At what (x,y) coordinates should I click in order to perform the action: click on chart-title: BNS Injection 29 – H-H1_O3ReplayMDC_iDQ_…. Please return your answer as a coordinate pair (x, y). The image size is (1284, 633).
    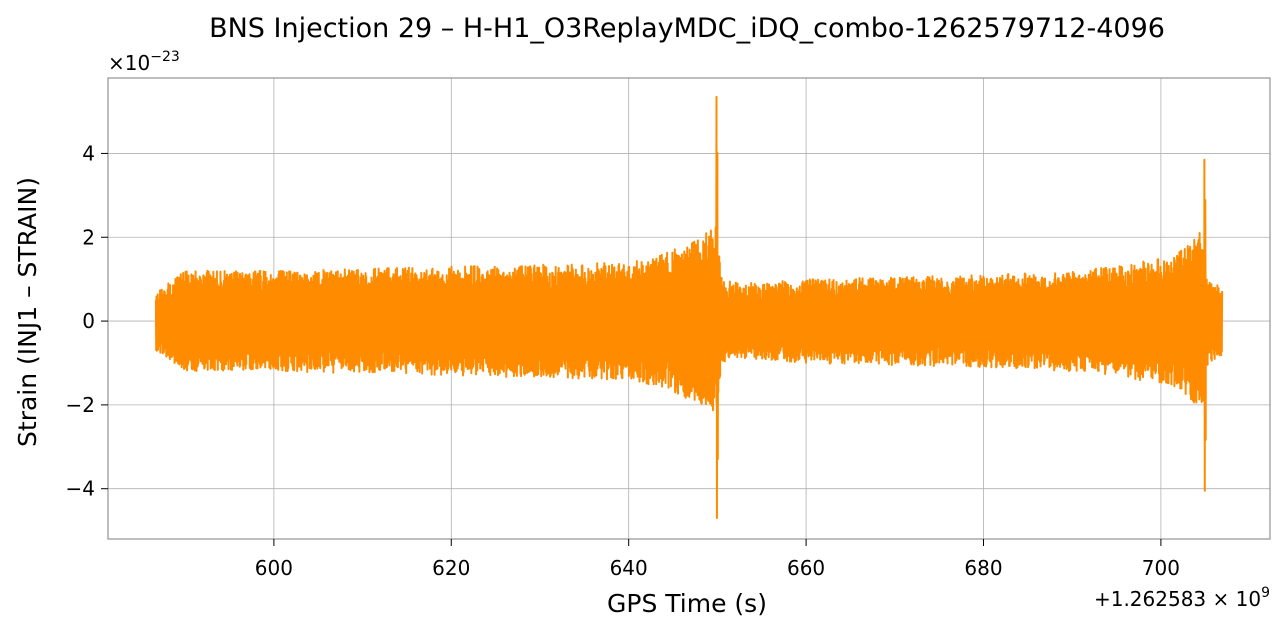
    Looking at the image, I should click on (687, 28).